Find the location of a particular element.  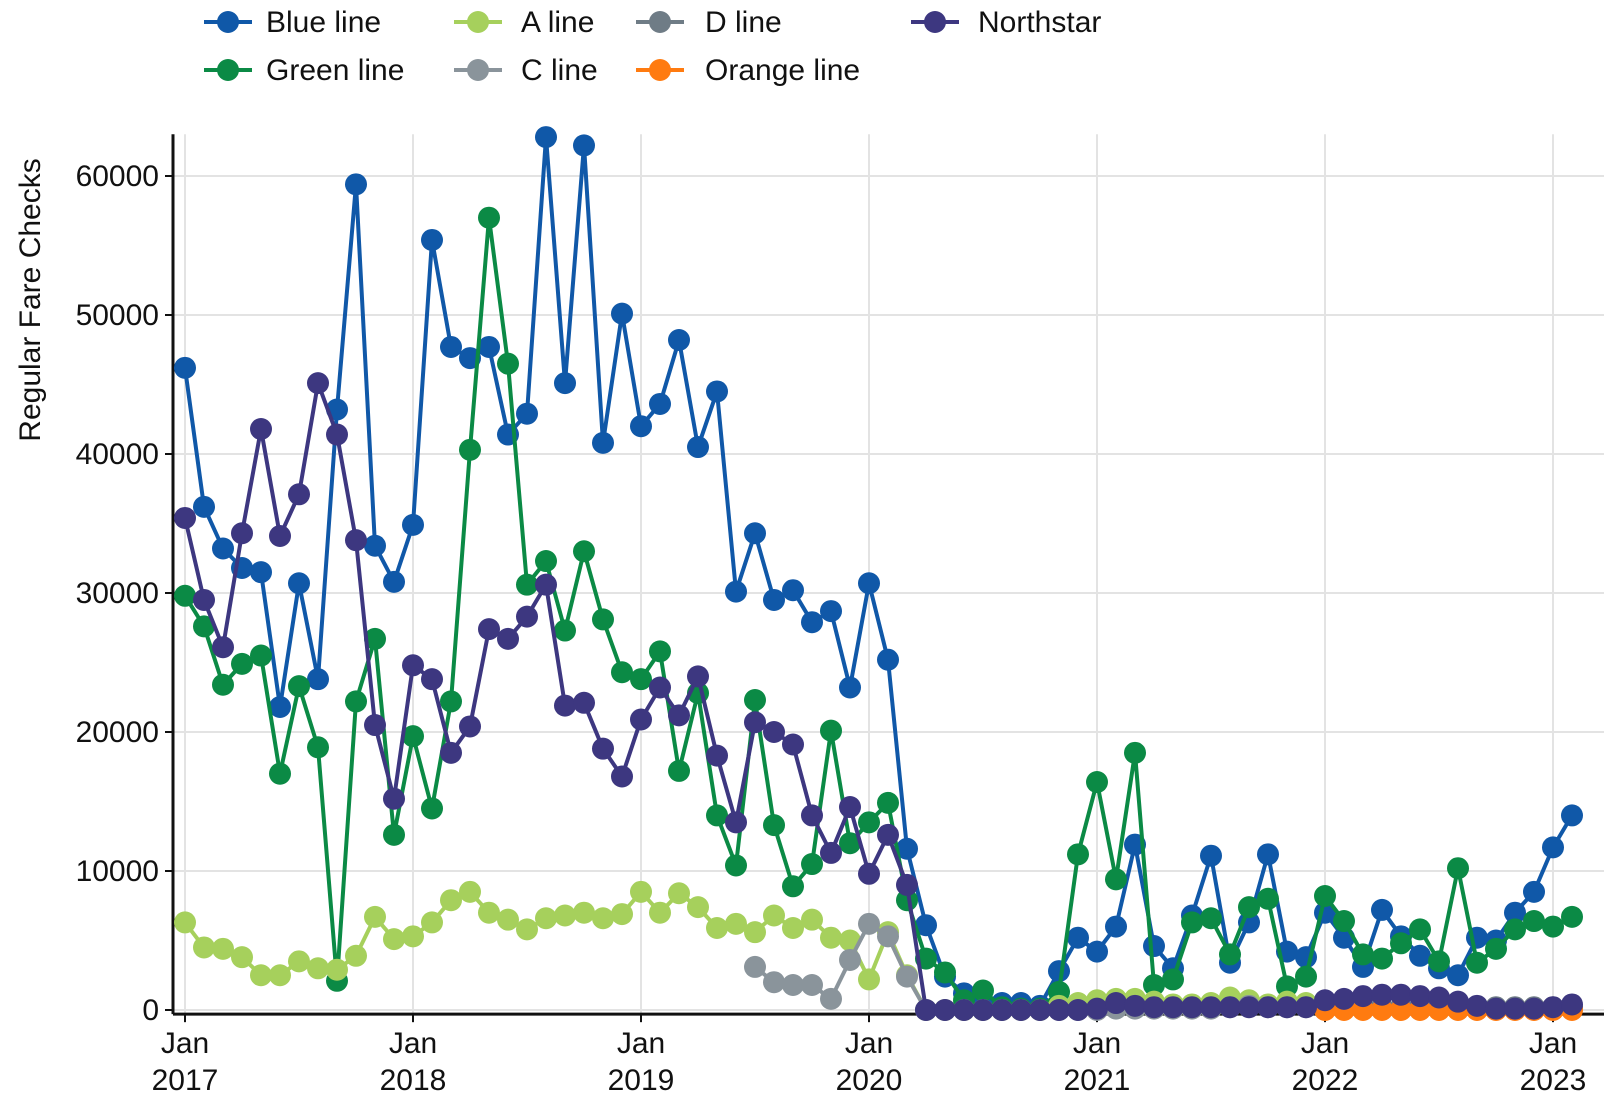

y-tick-label: 60000 is located at coordinates (117, 176).